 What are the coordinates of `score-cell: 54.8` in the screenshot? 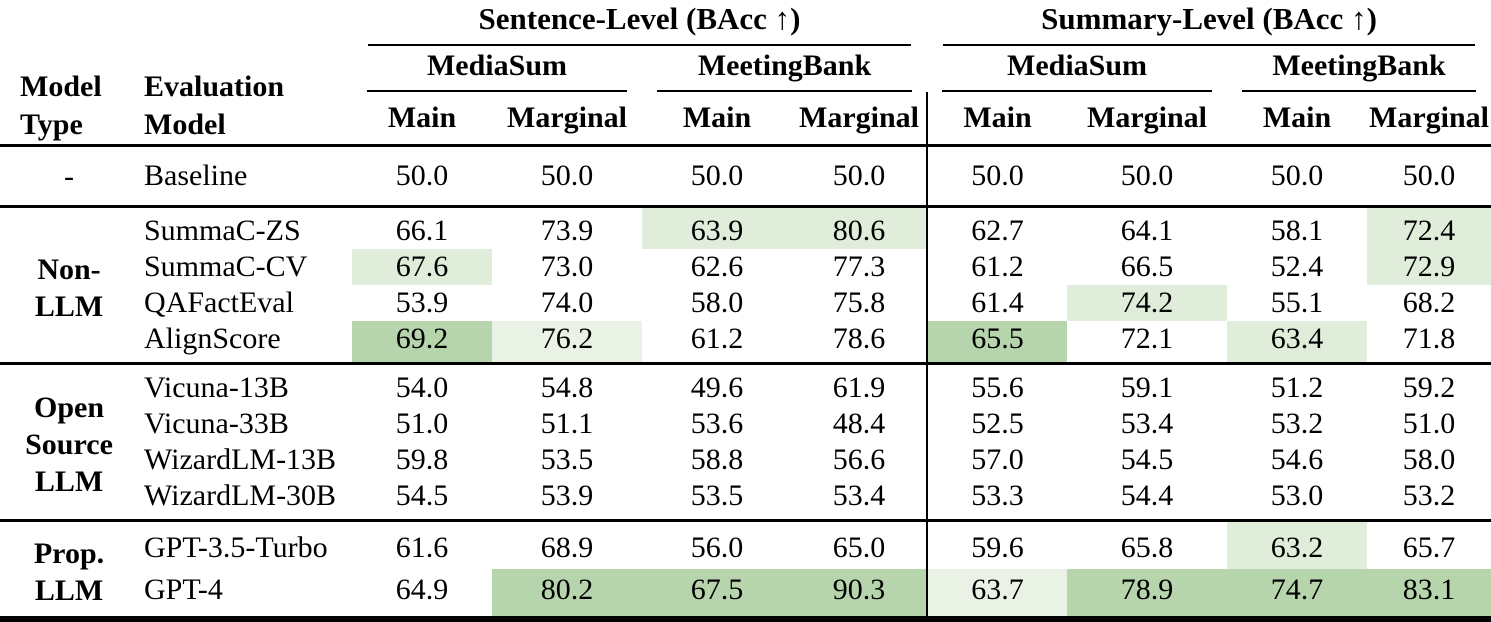 It's located at (567, 388).